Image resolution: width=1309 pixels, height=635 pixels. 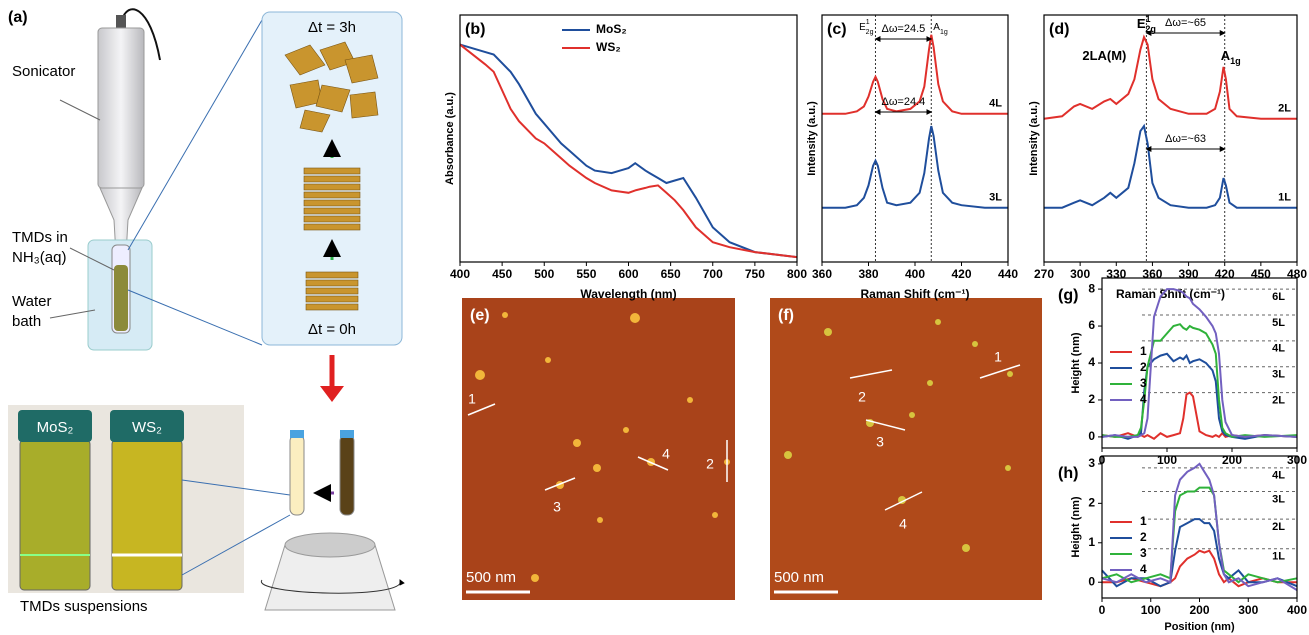 I want to click on afm-image, so click(x=906, y=449).